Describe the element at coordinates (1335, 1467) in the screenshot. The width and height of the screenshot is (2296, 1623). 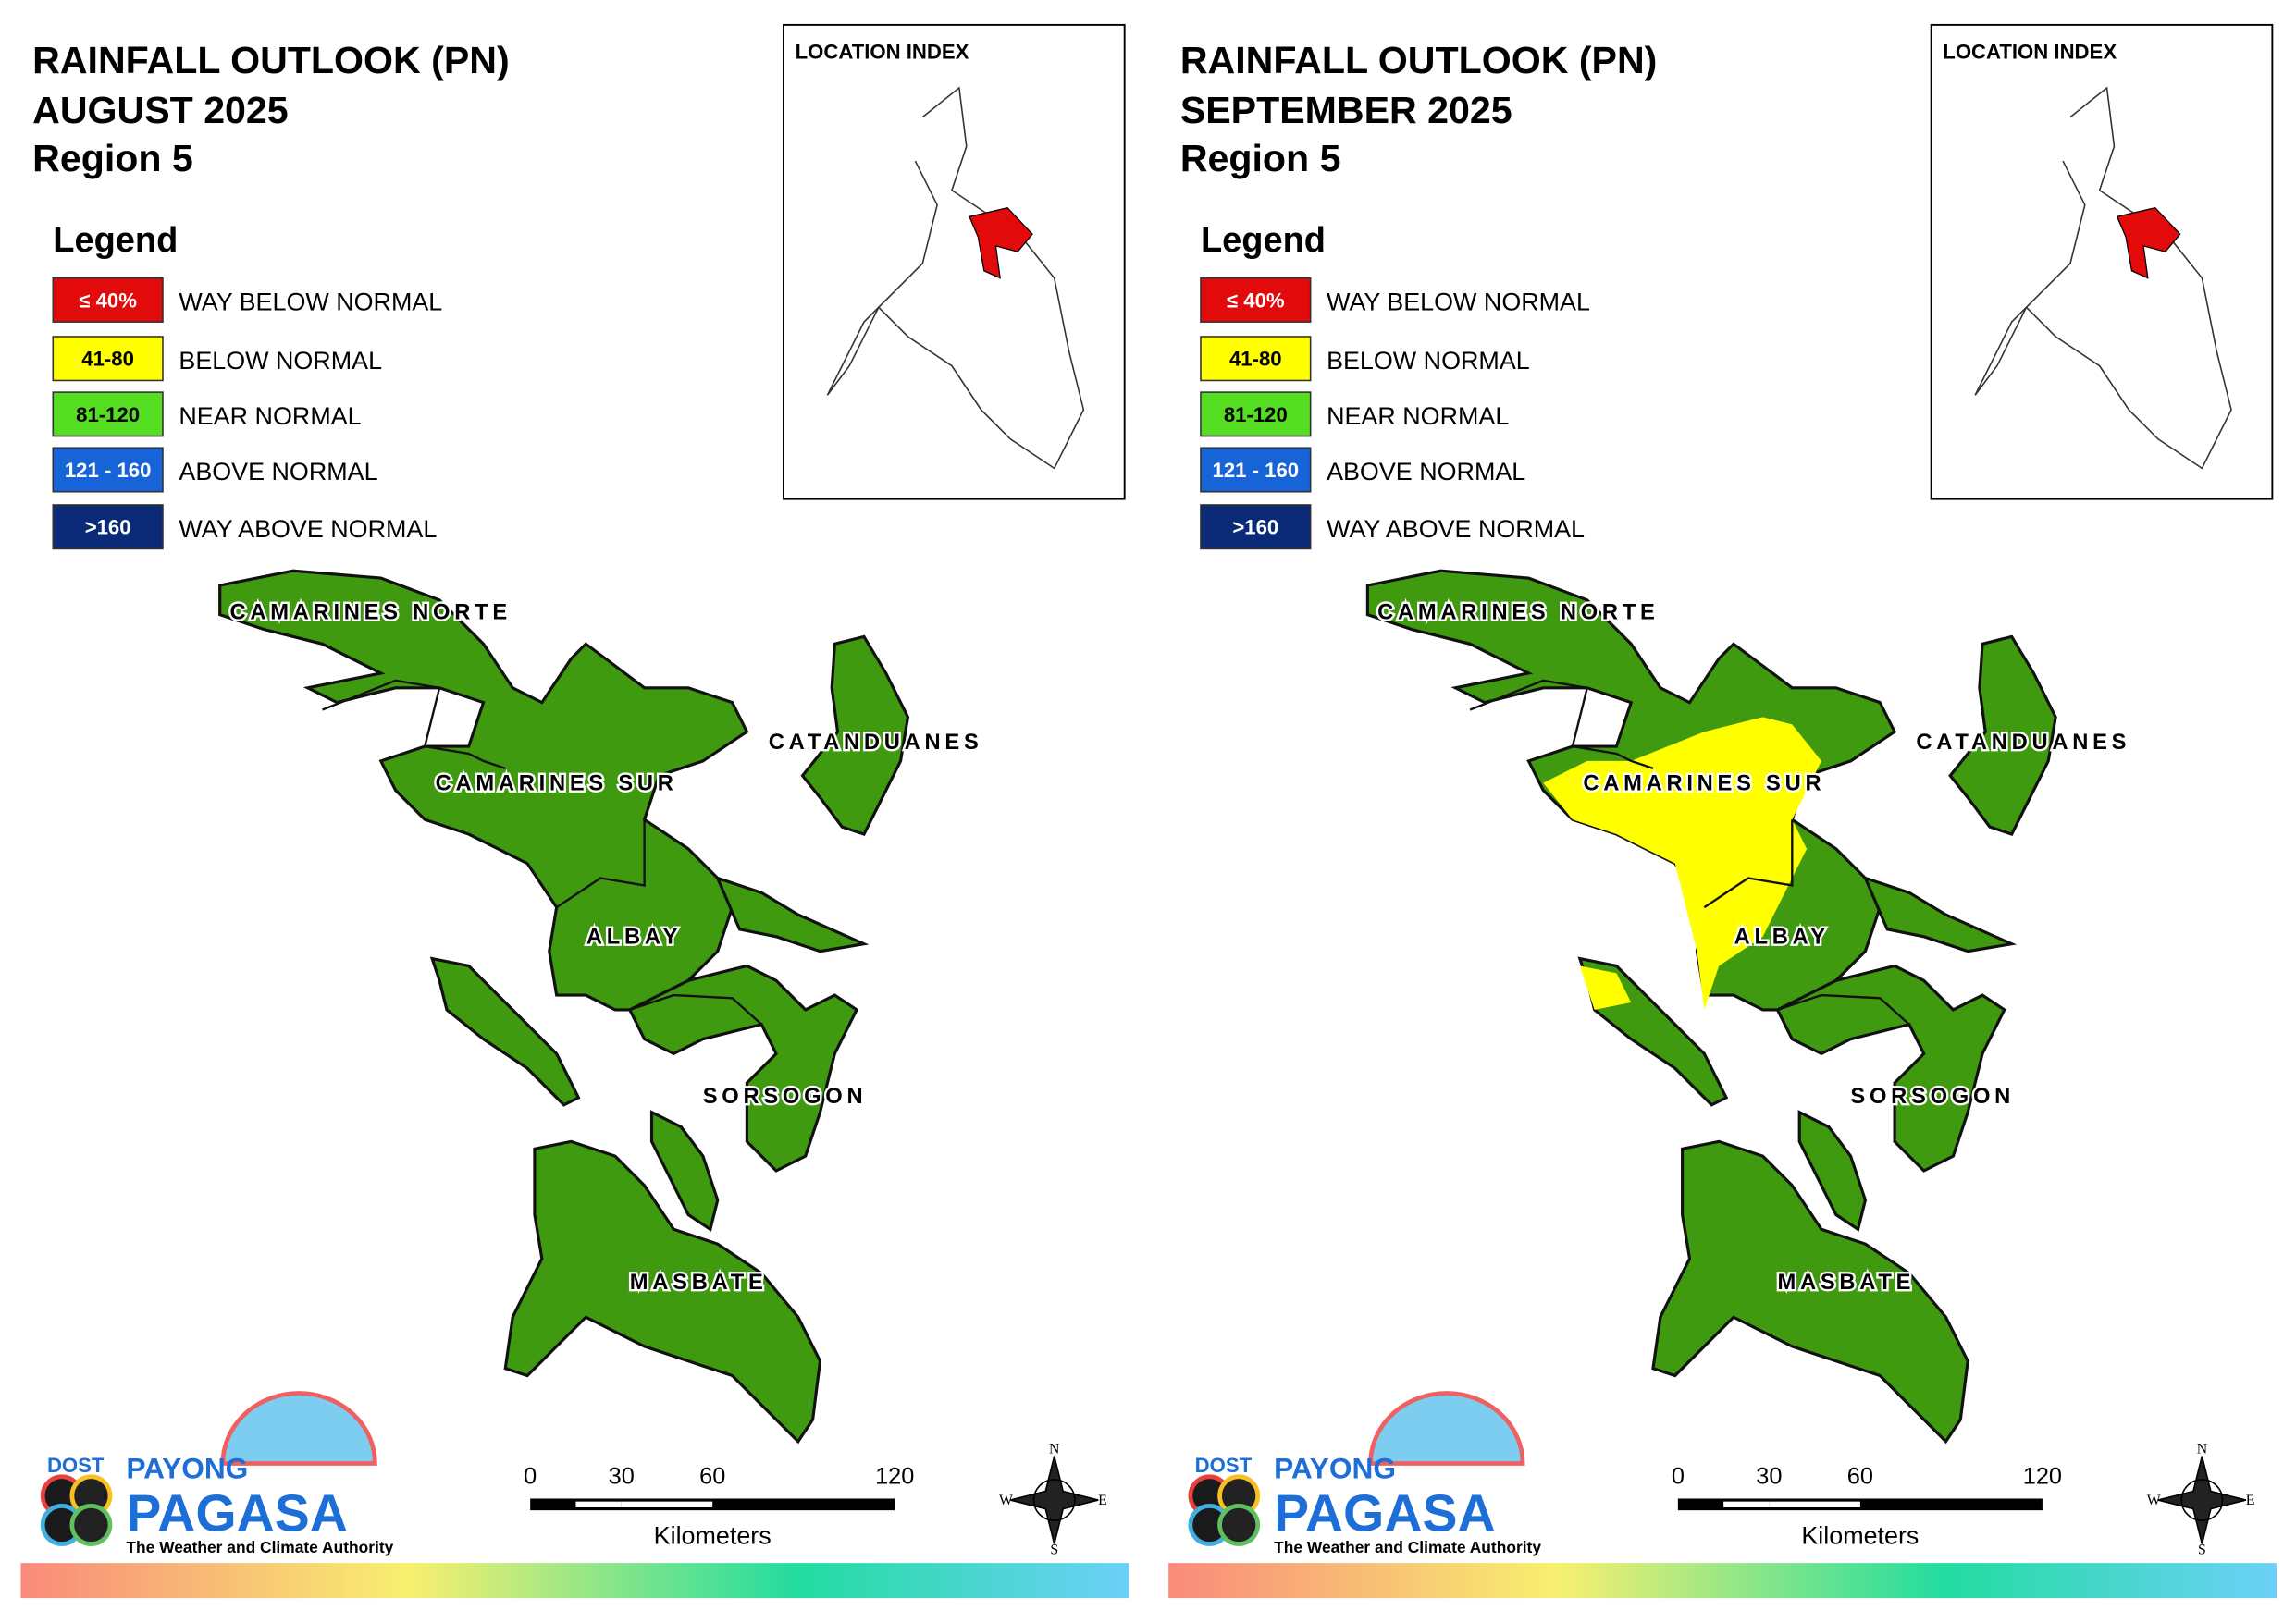
I see `logo-name-top: PAYONG` at that location.